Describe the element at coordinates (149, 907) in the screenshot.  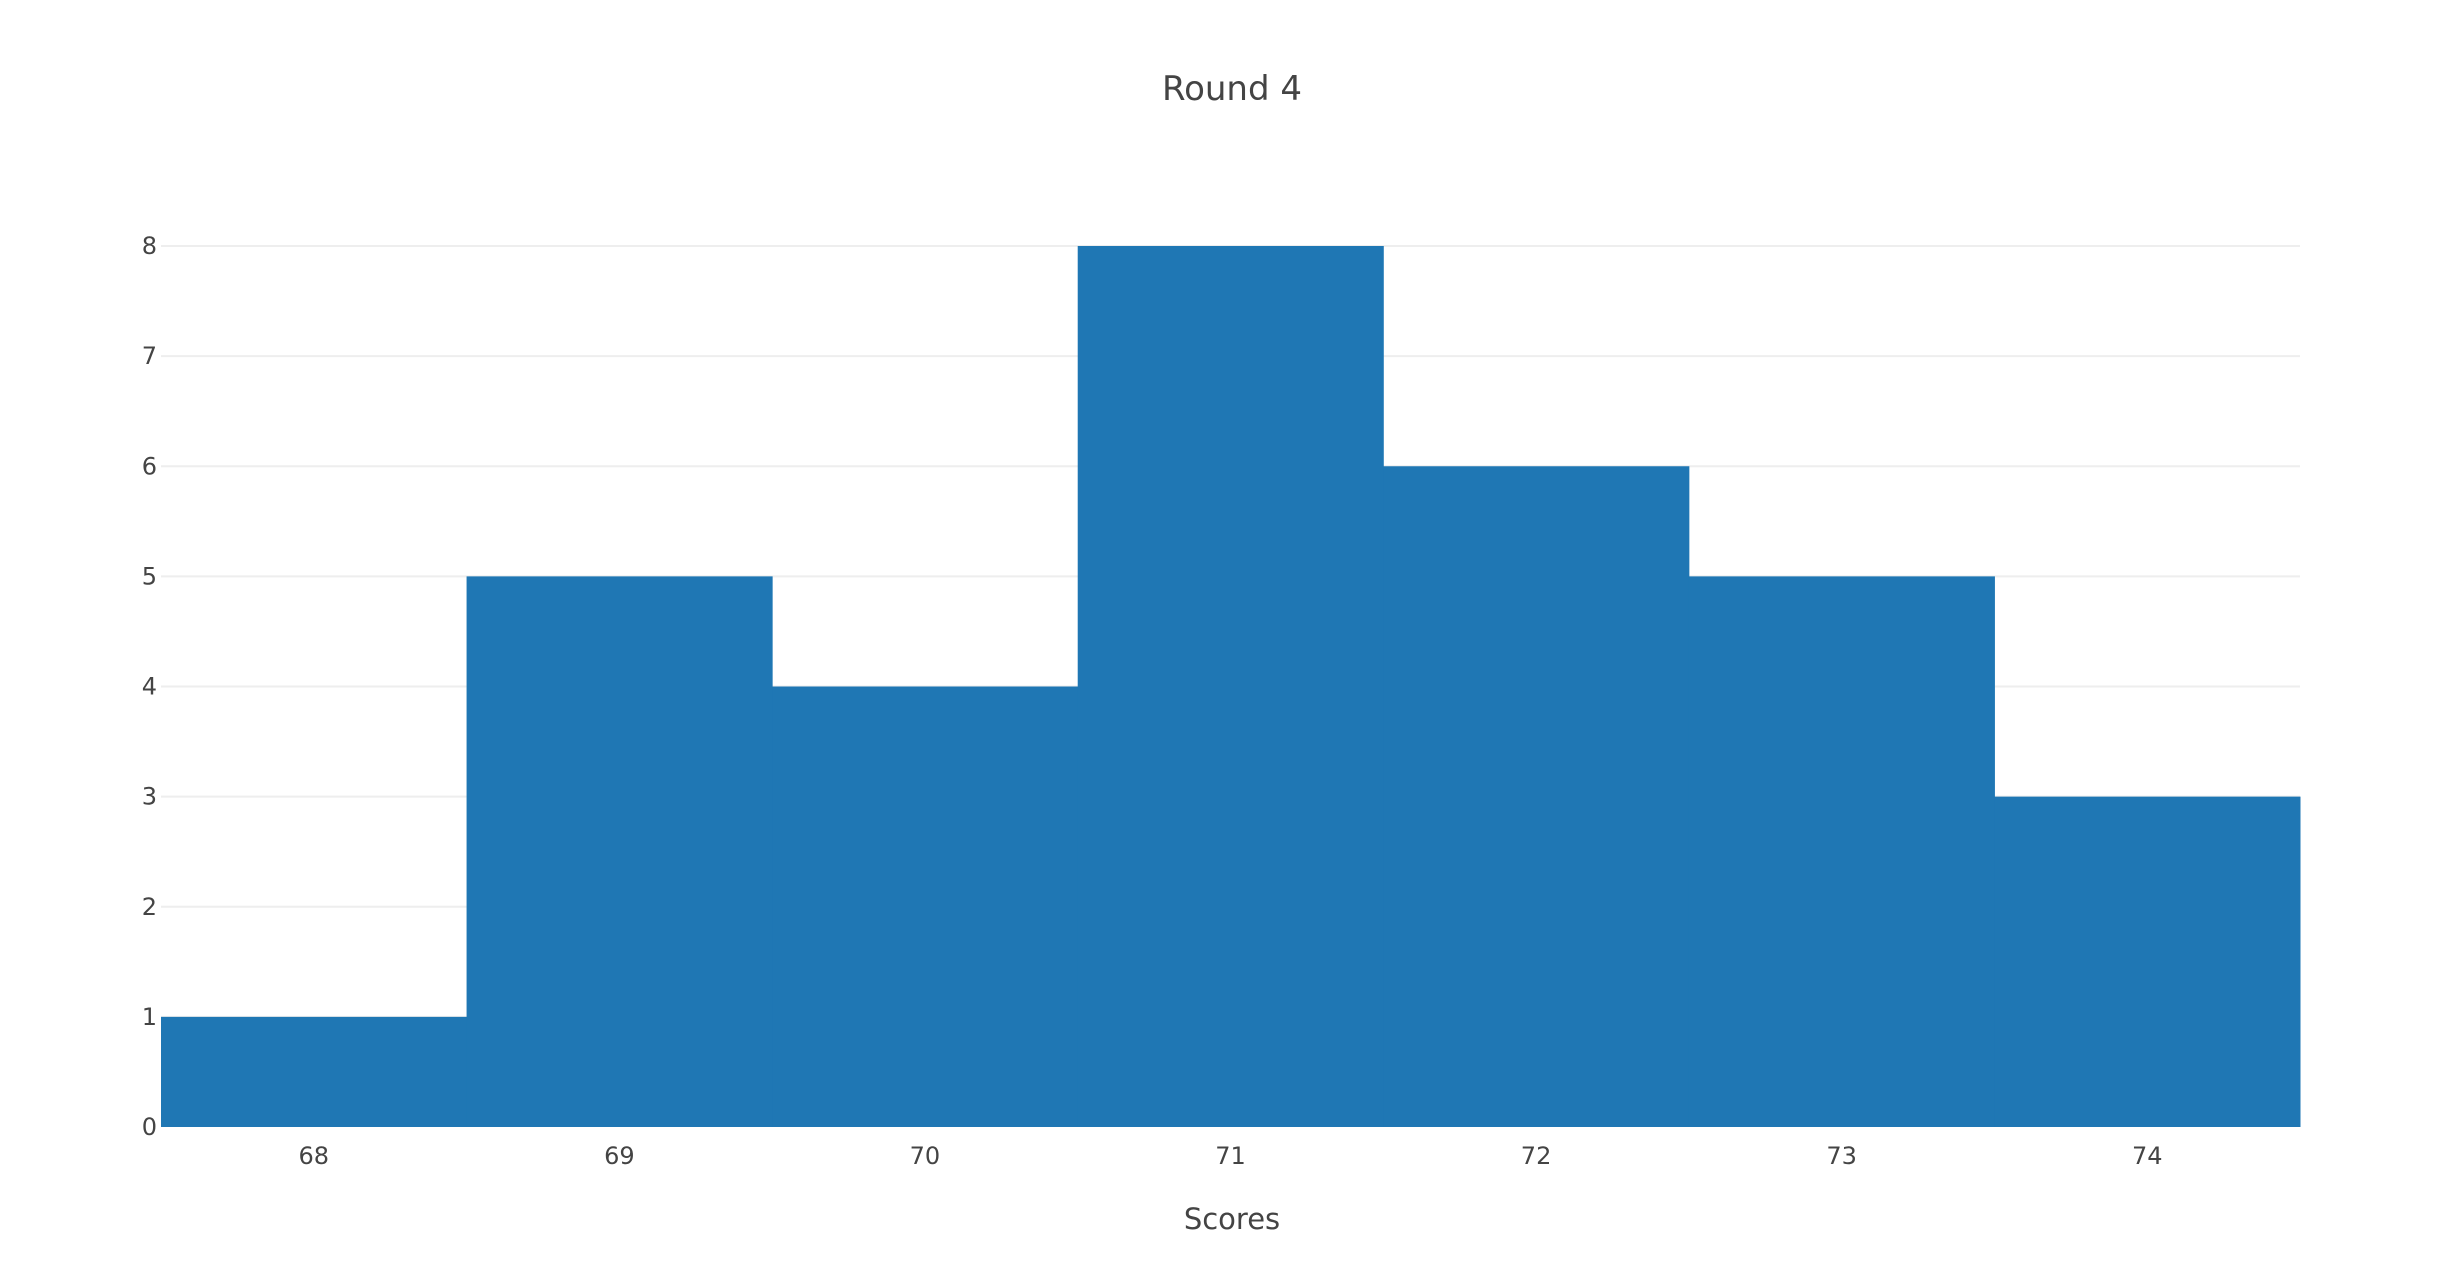
I see `y-tick-label: 2` at that location.